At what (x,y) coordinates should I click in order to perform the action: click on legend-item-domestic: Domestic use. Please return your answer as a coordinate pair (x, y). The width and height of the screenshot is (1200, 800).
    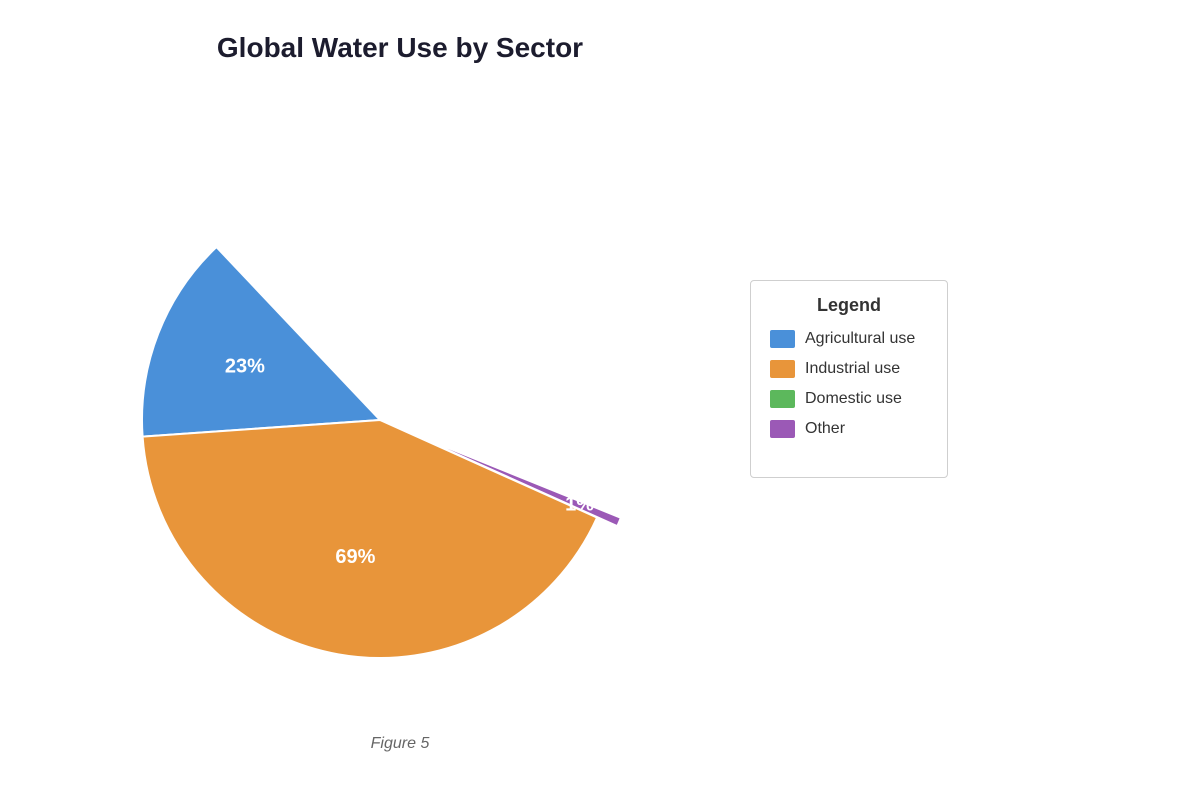
    Looking at the image, I should click on (858, 399).